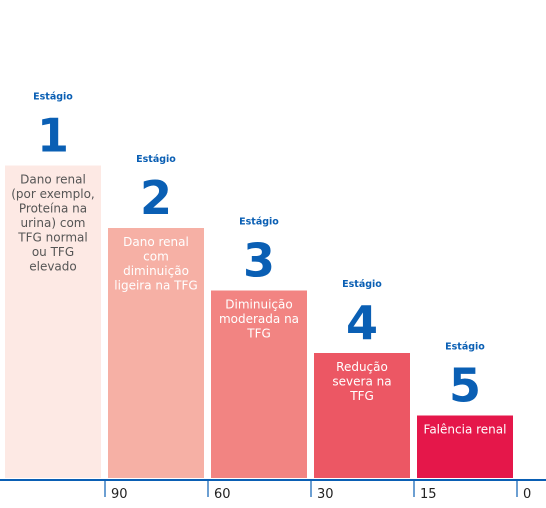 The height and width of the screenshot is (508, 546). Describe the element at coordinates (53, 180) in the screenshot. I see `stage-1-label-line: Dano renal` at that location.